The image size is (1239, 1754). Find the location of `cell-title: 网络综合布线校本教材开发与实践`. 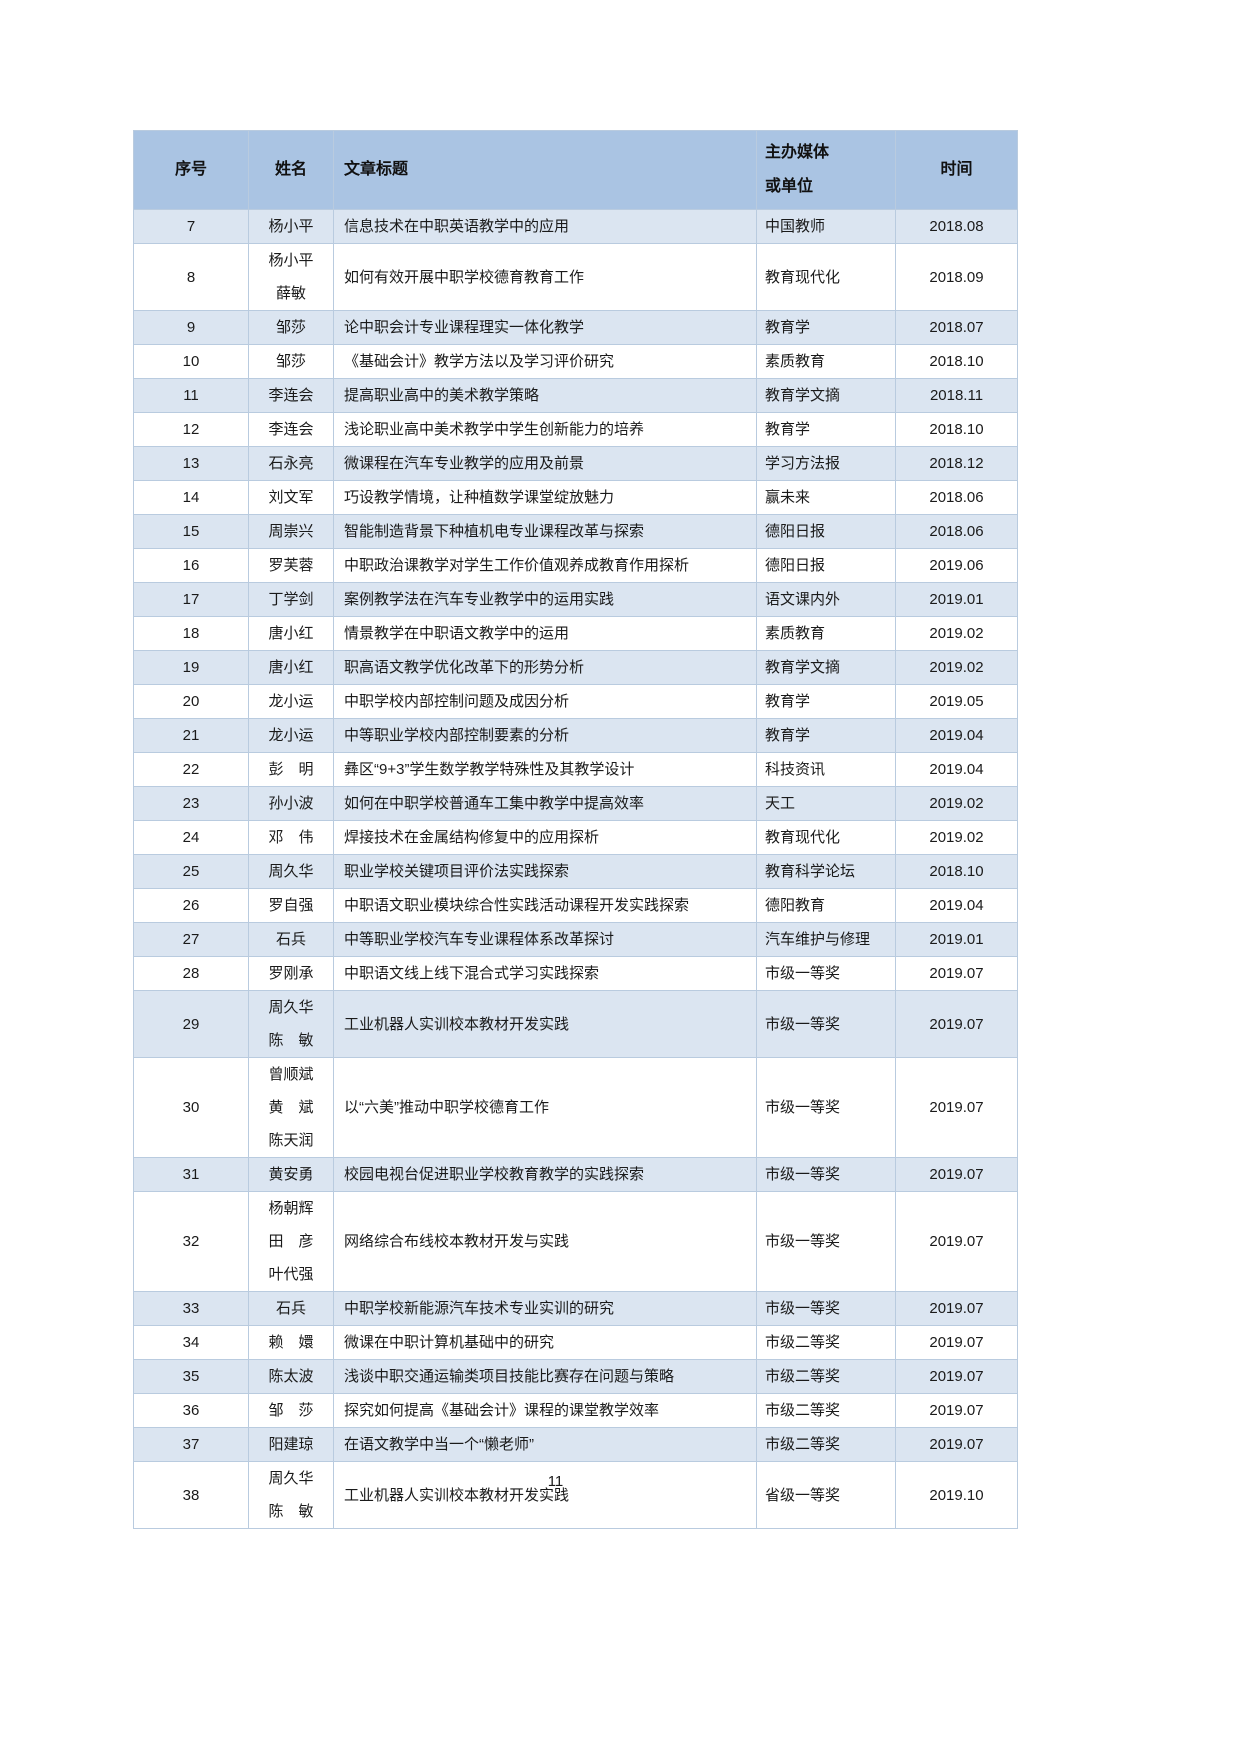

cell-title: 网络综合布线校本教材开发与实践 is located at coordinates (545, 1241).